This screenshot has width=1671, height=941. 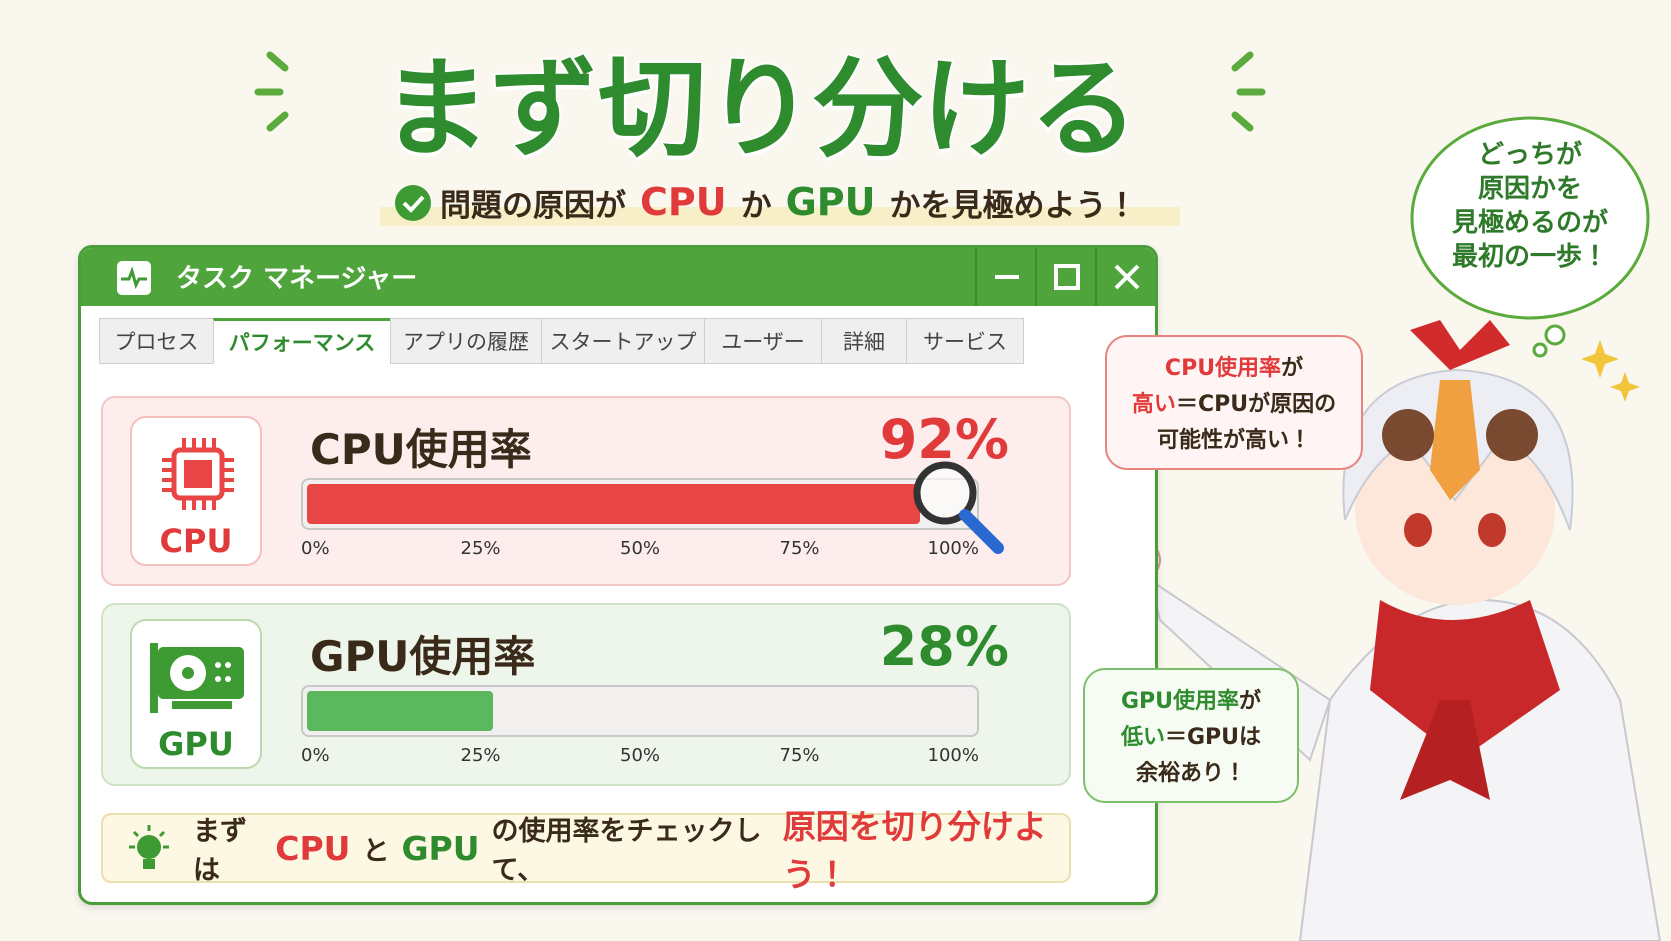 I want to click on gpu-card-icon, so click(x=197, y=678).